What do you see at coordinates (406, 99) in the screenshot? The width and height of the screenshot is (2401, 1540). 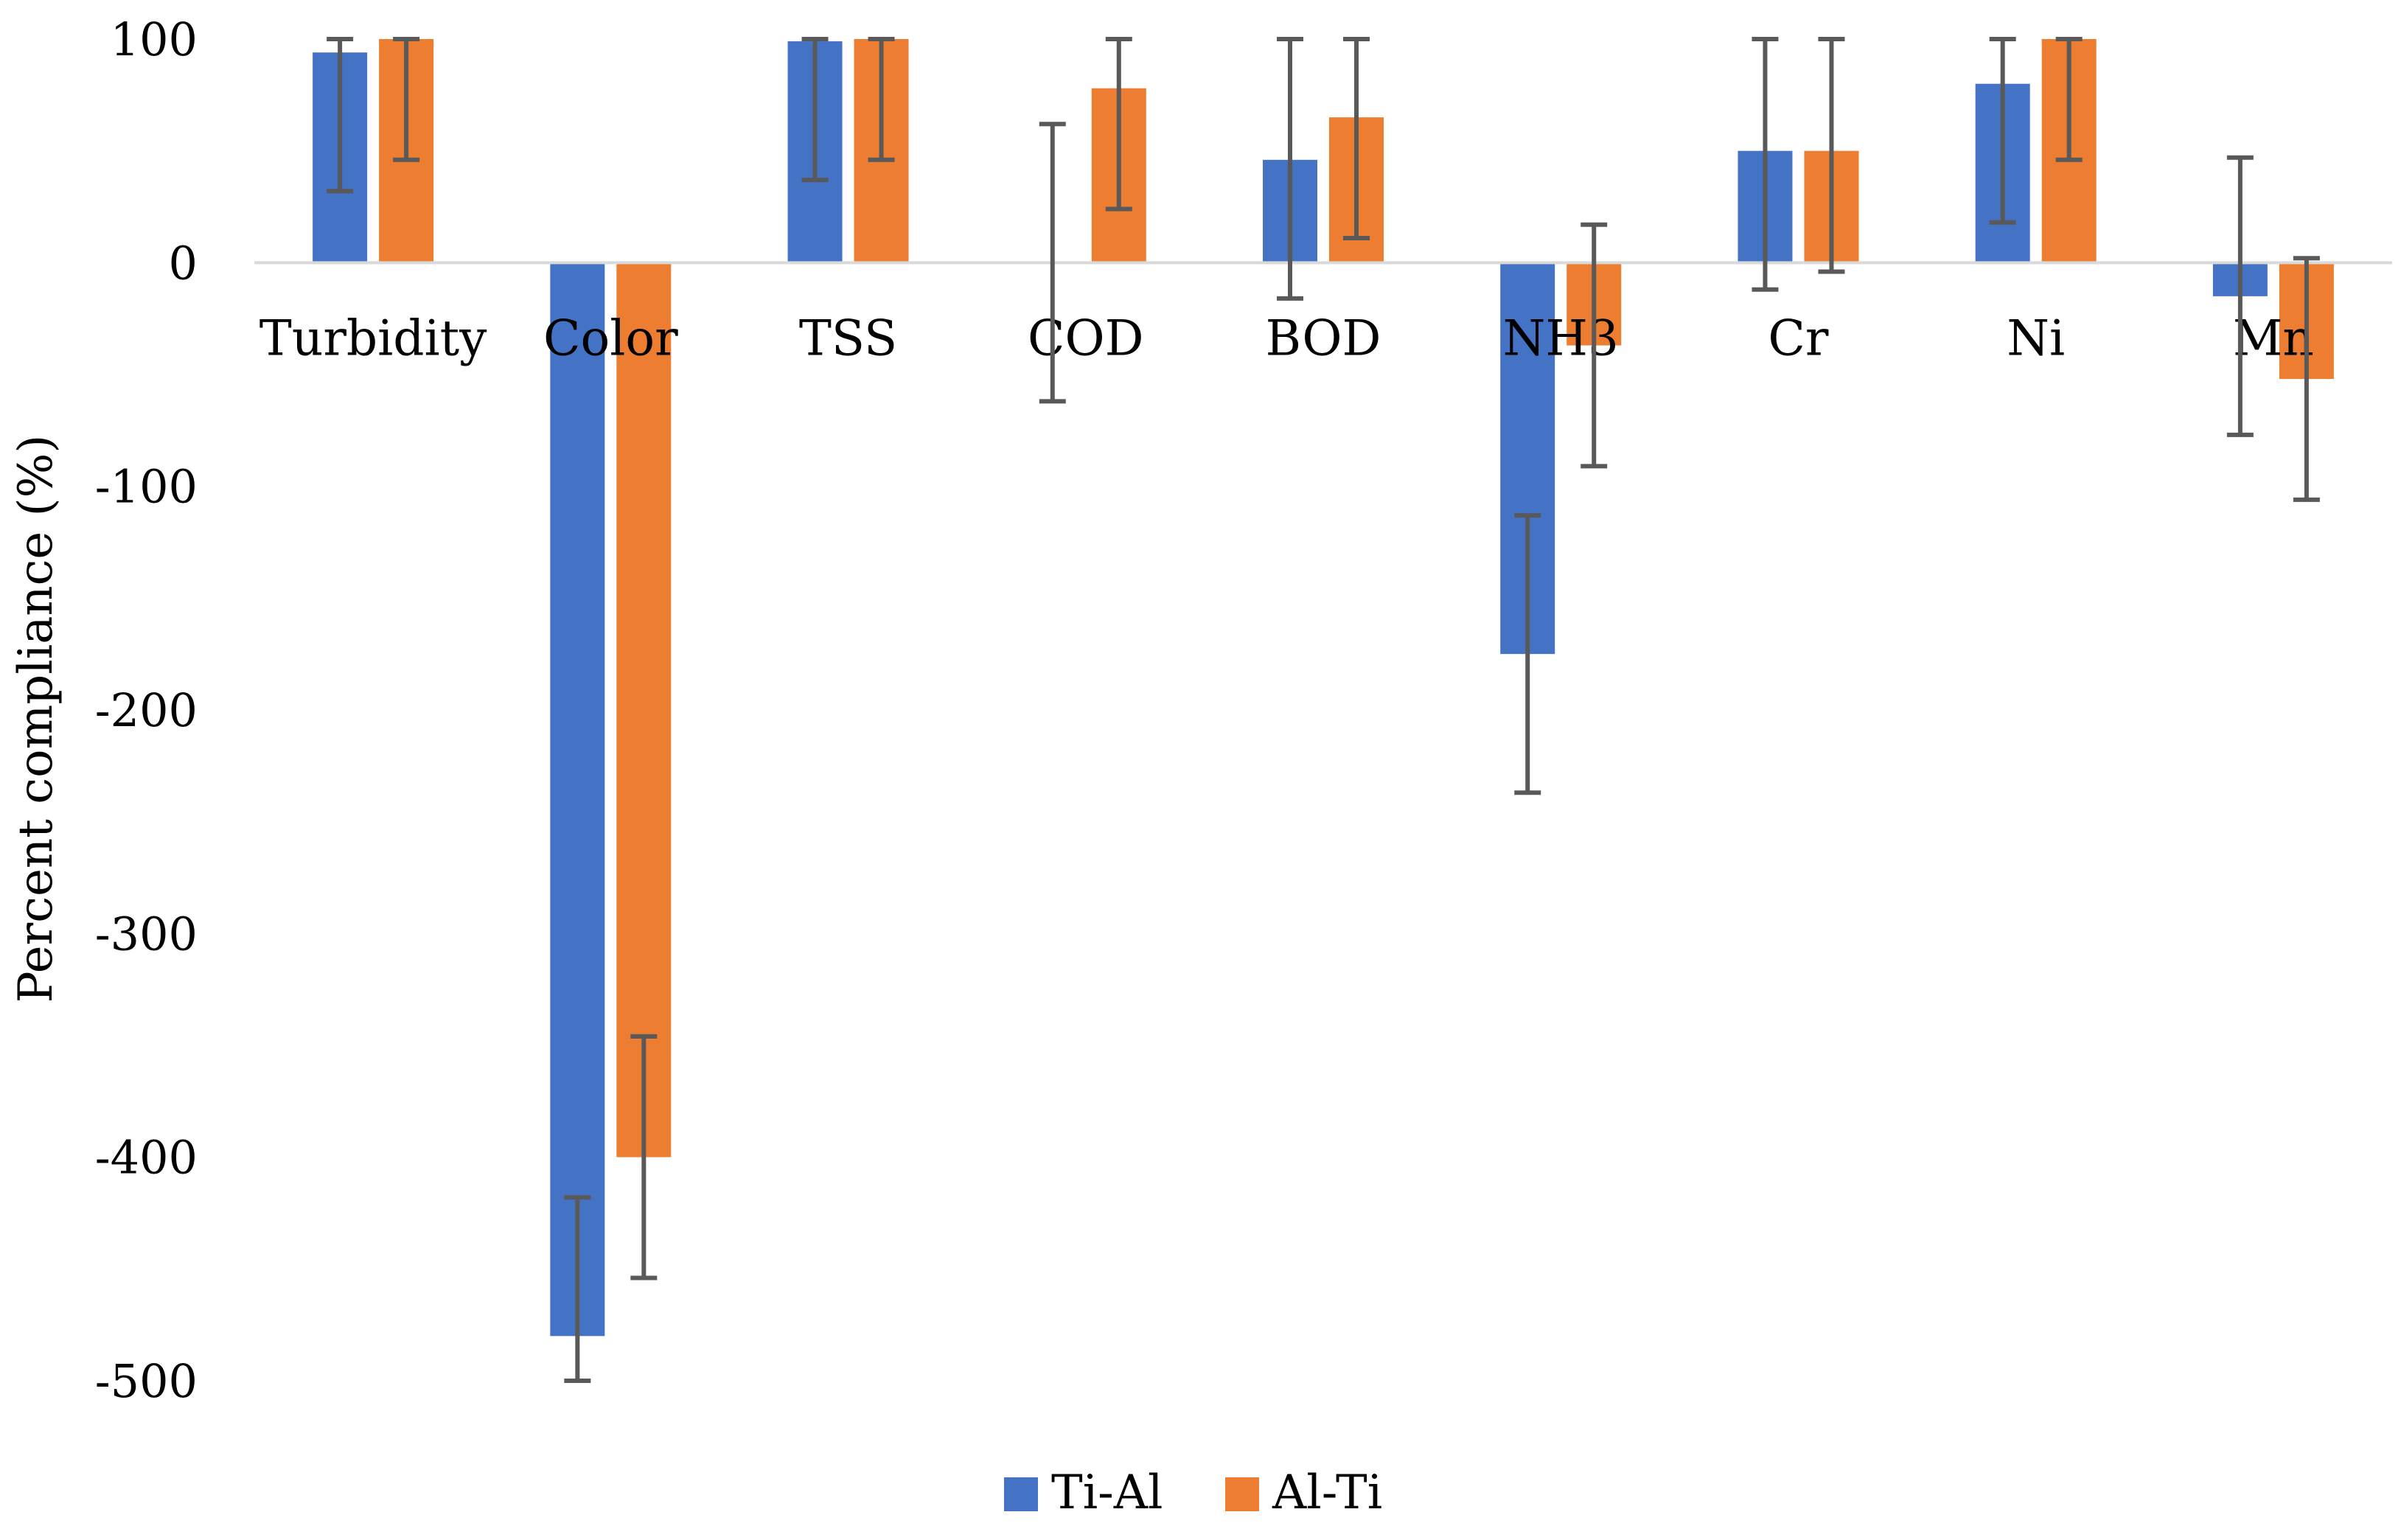 I see `error-bar-al-ti-turbidity` at bounding box center [406, 99].